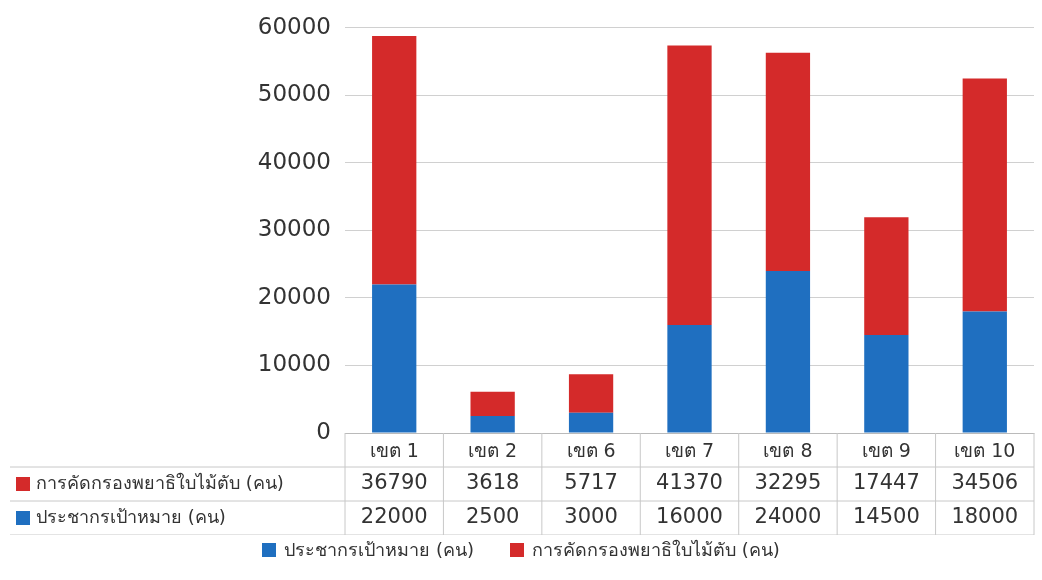  Describe the element at coordinates (886, 482) in the screenshot. I see `data-label: 17447` at that location.